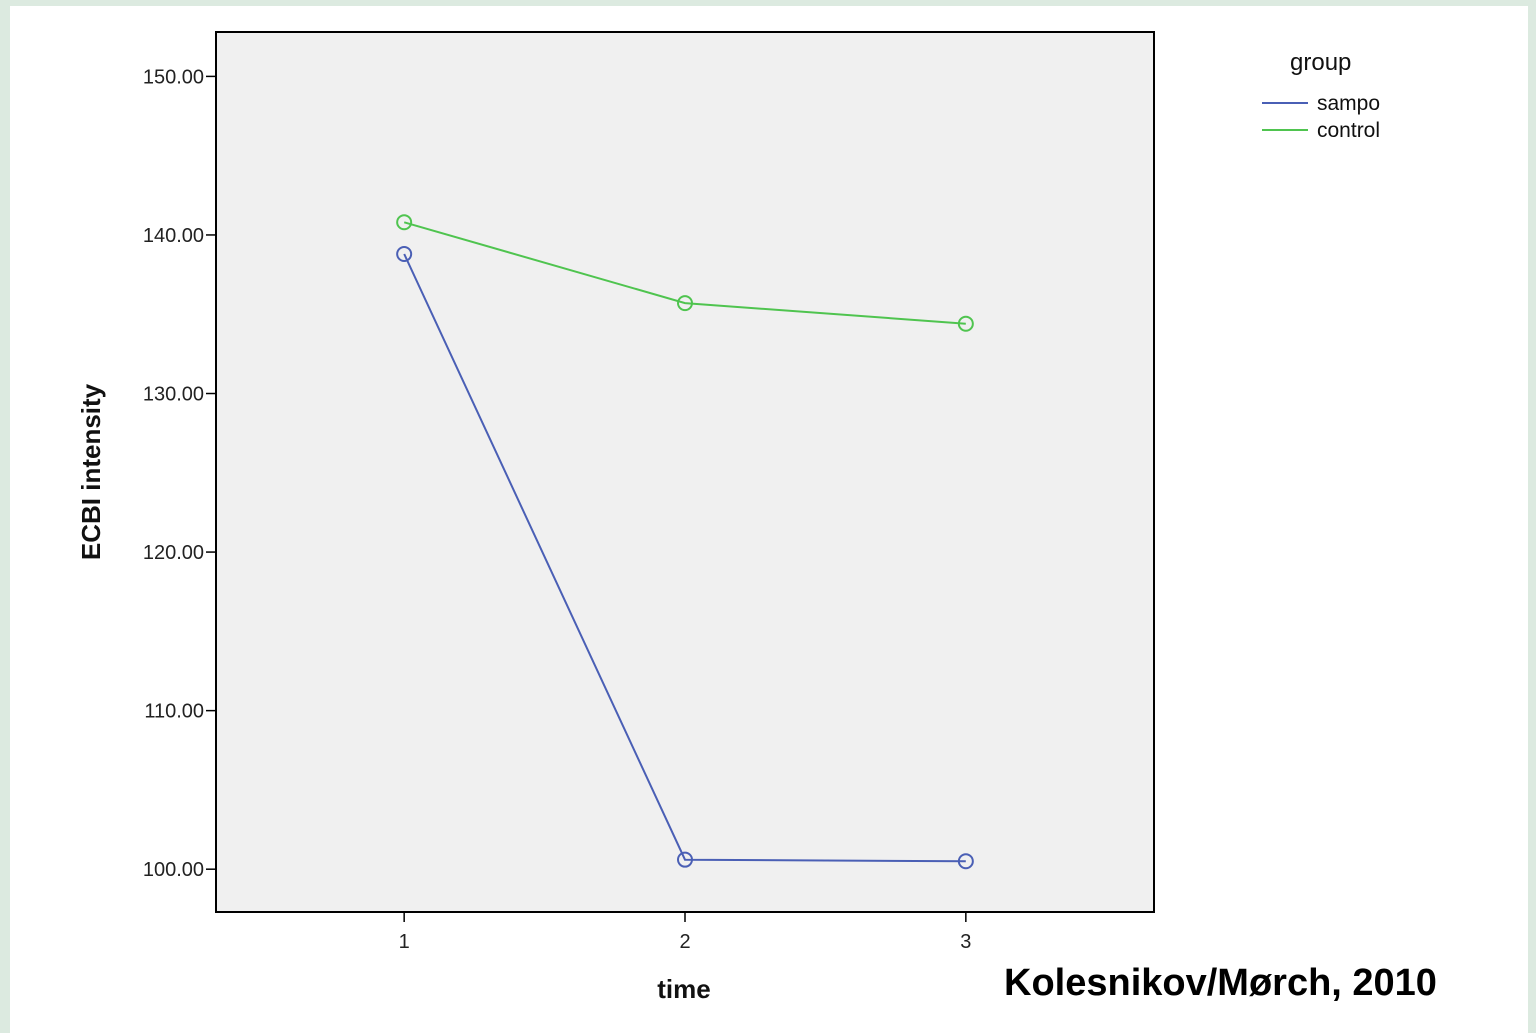 The height and width of the screenshot is (1033, 1536). I want to click on legend-label-control: control, so click(1348, 130).